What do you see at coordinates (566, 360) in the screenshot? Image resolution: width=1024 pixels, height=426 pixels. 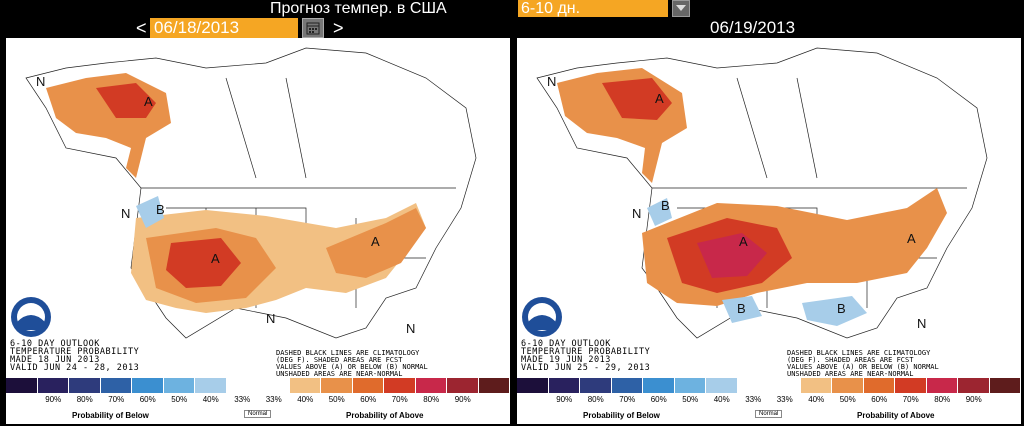 I see `made-date: MADE 19 JUN 2013` at bounding box center [566, 360].